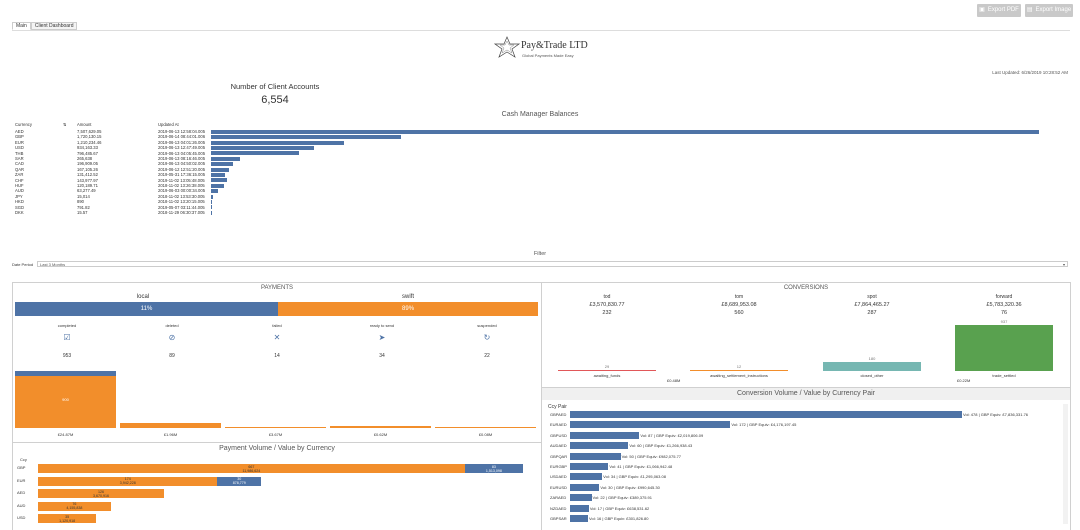 Image resolution: width=1080 pixels, height=530 pixels. I want to click on currency-pair-label: GBPAED, so click(558, 414).